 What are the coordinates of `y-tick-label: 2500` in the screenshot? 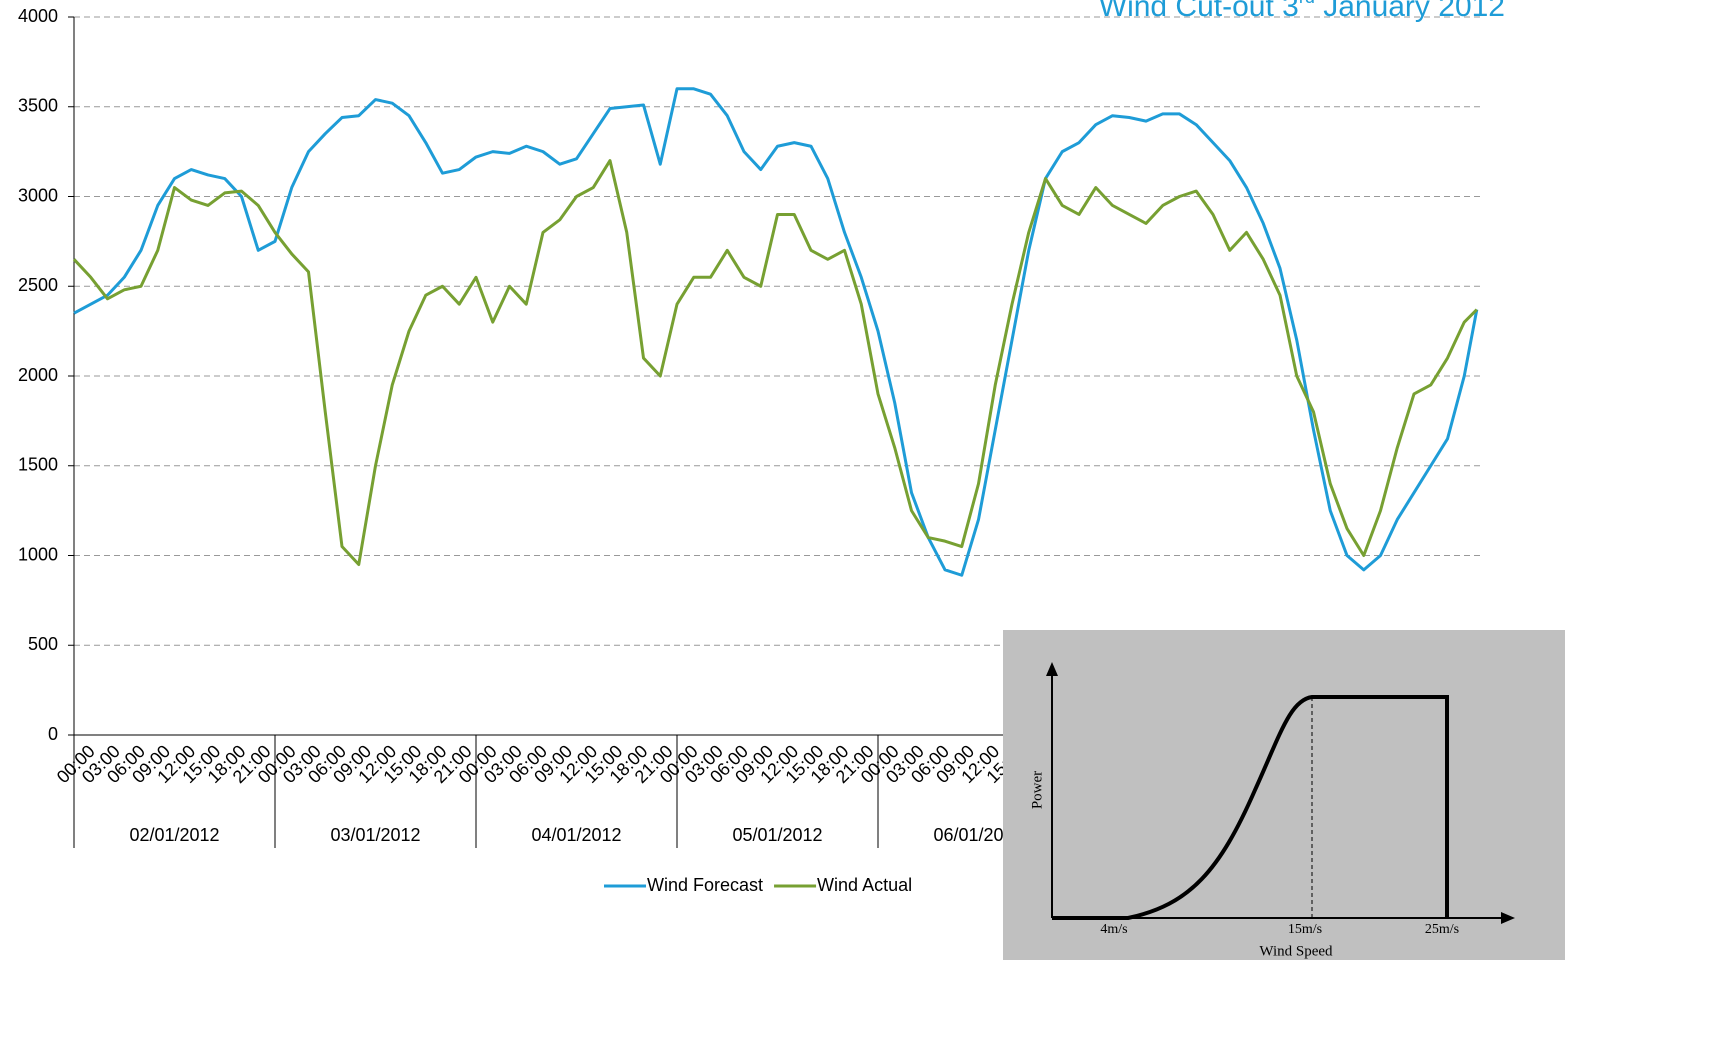 It's located at (38, 285).